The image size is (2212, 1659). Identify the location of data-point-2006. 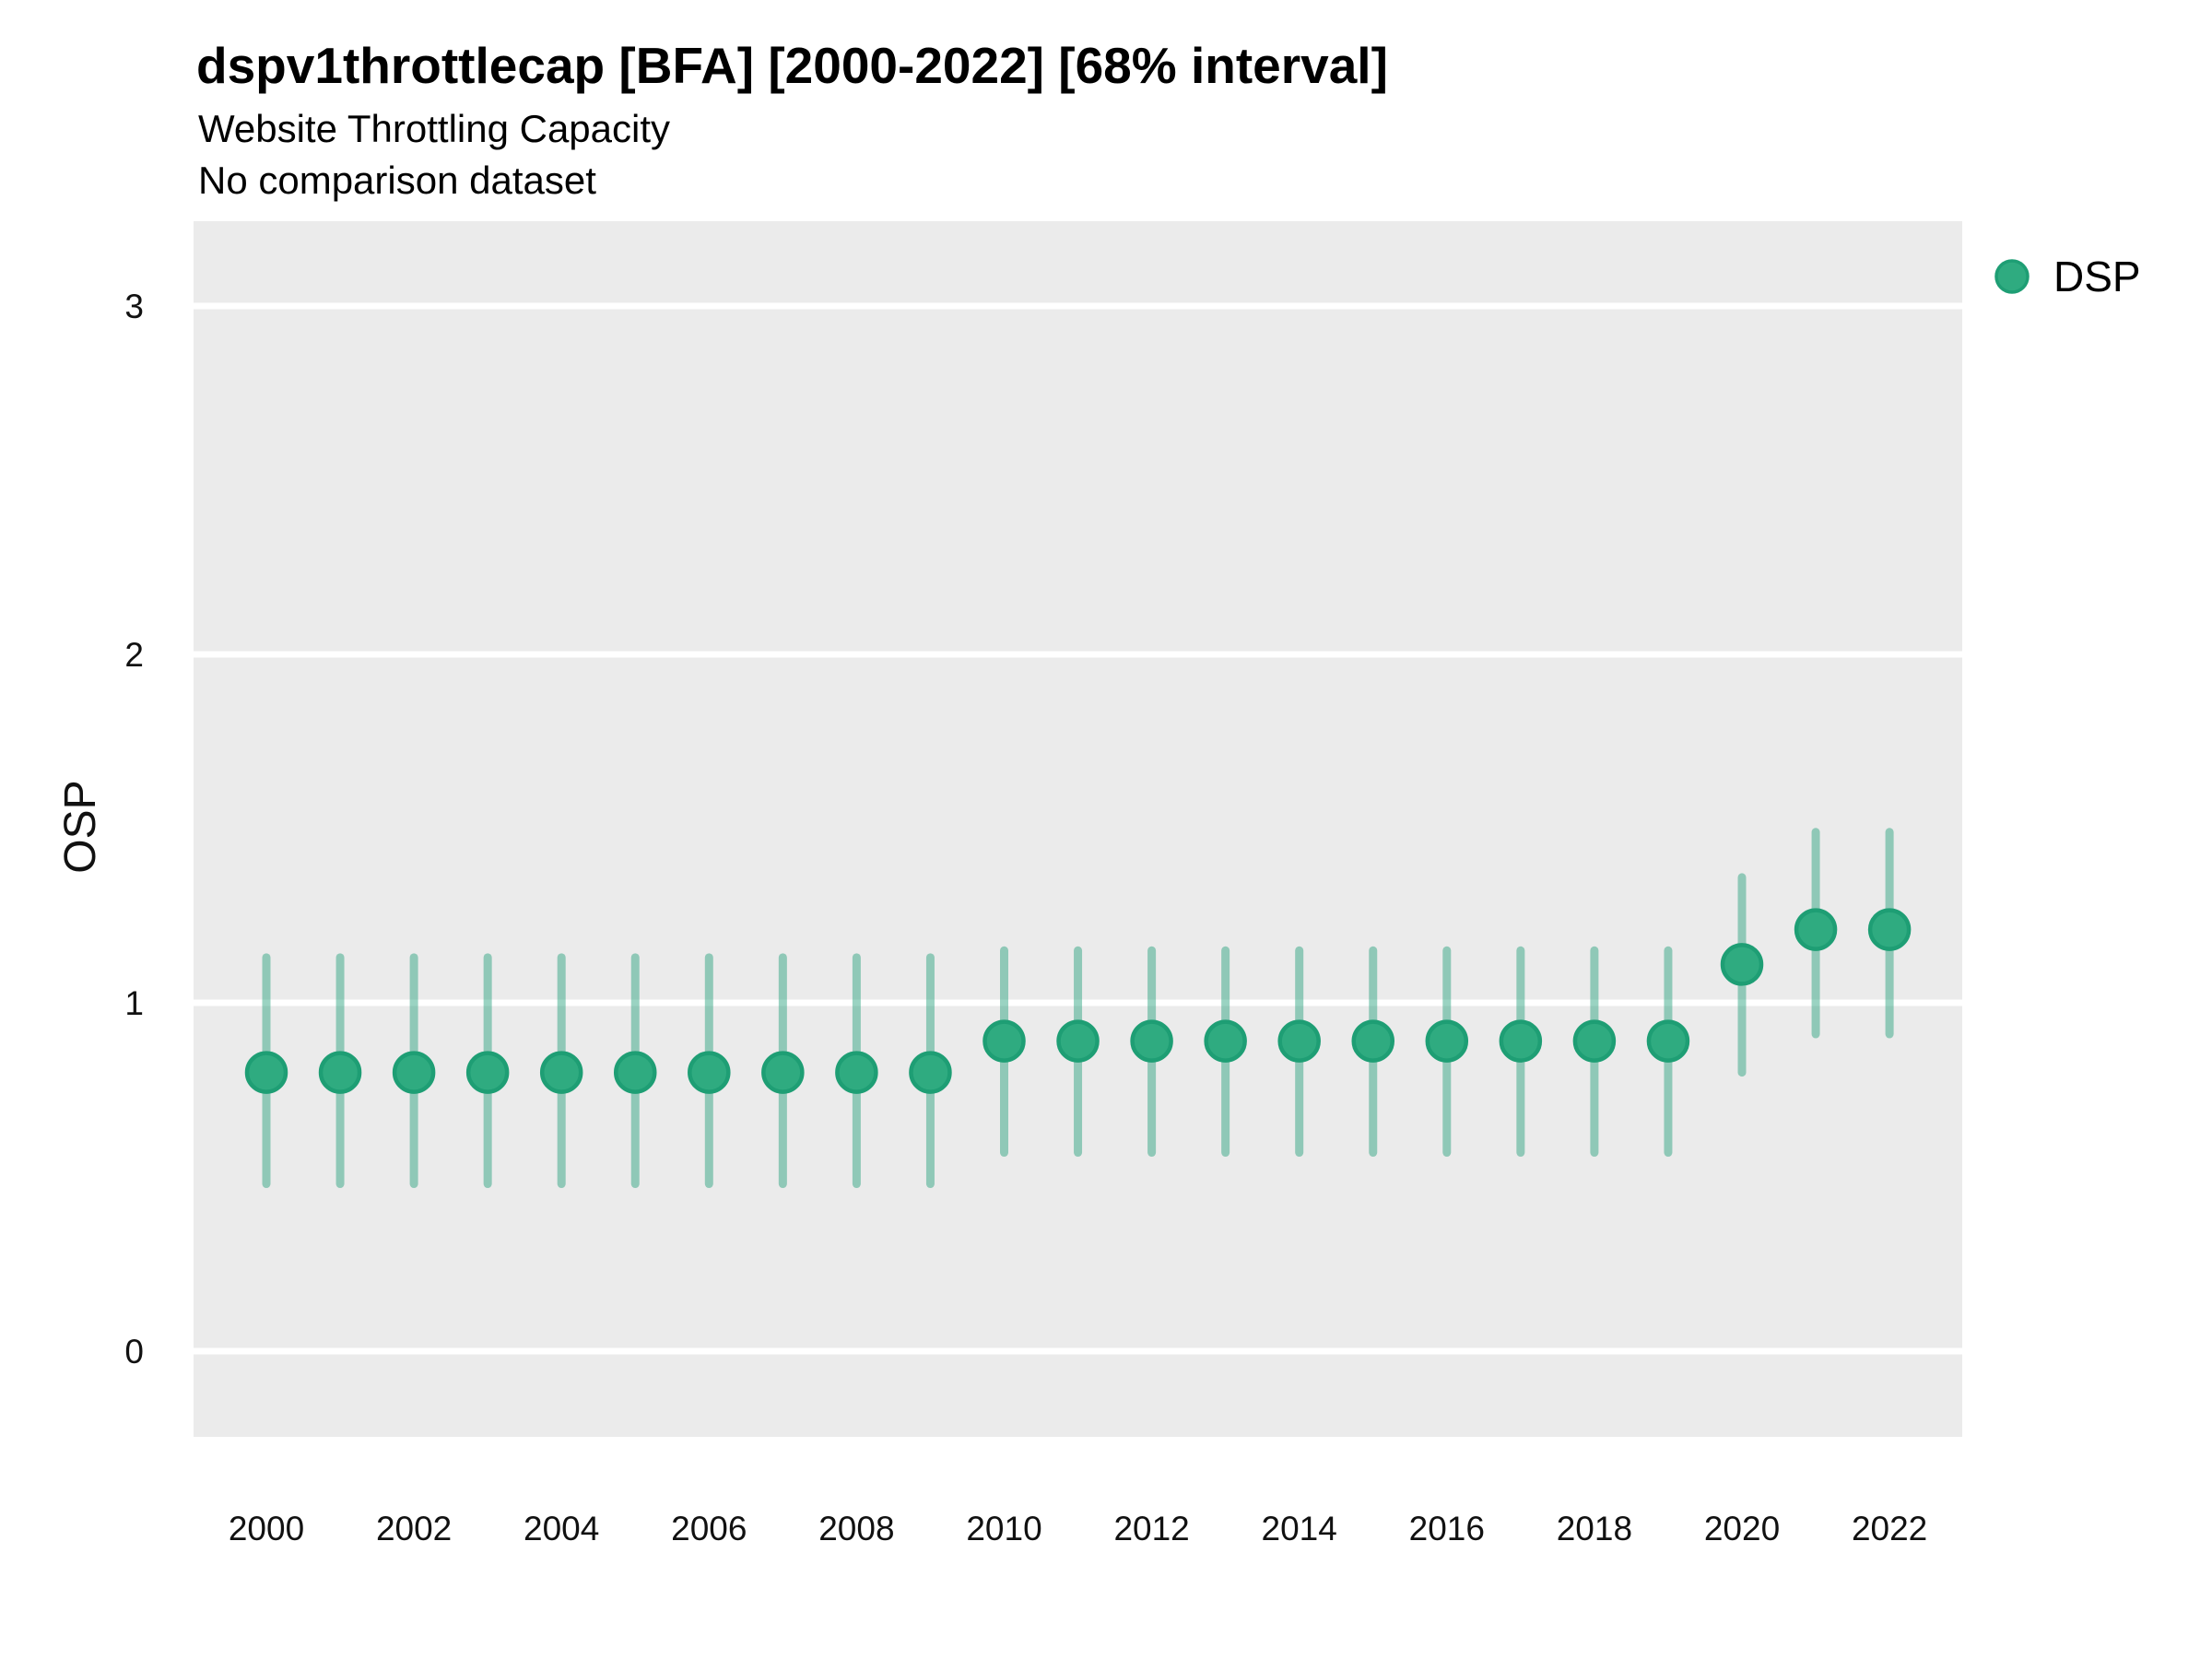
(709, 1072).